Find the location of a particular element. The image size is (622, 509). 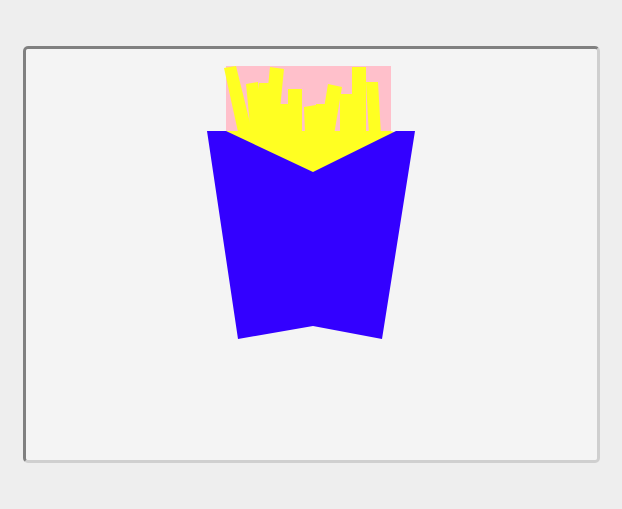

fry is located at coordinates (239, 103).